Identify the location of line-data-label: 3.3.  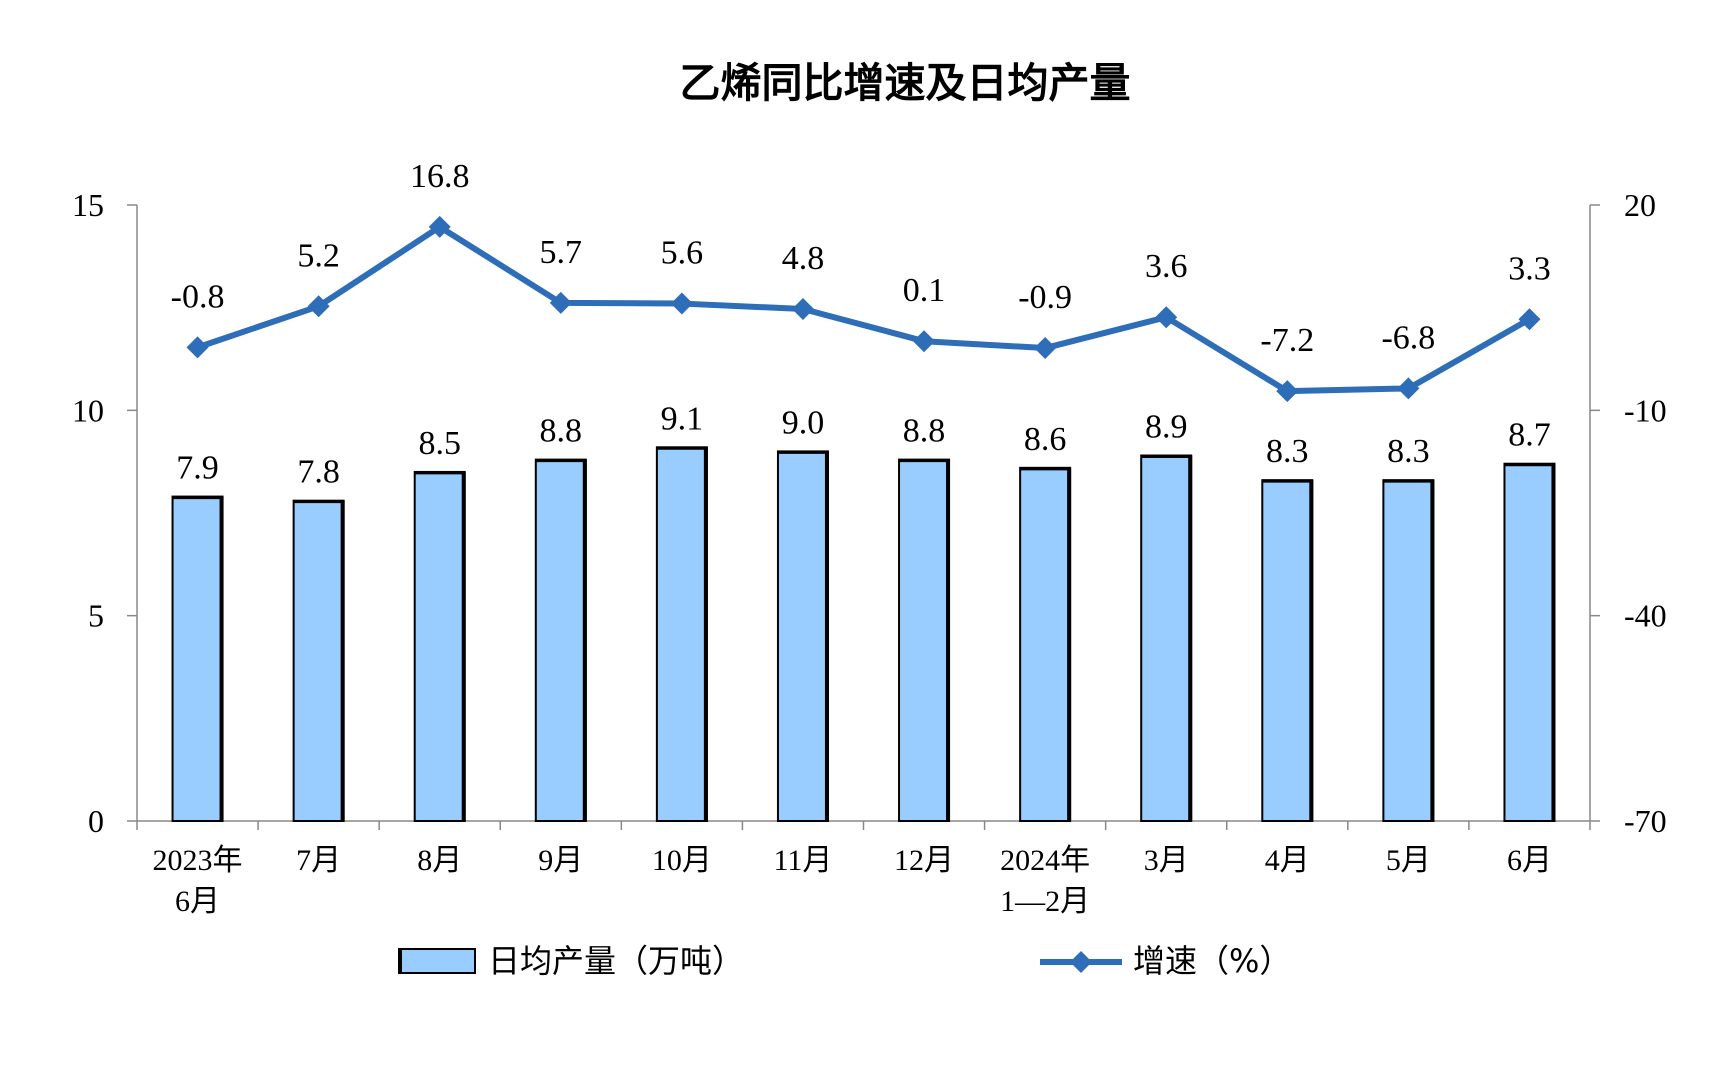
(1529, 268).